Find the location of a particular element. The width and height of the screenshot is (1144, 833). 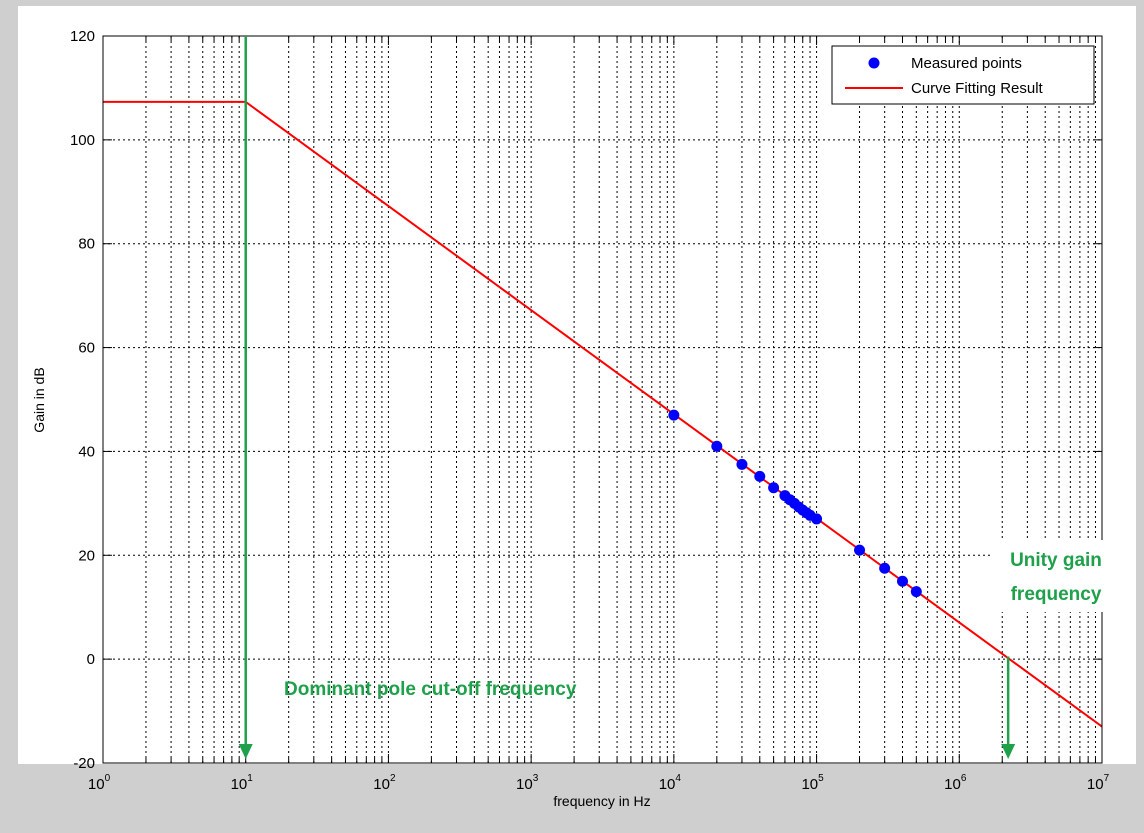

x-tick-label-exponent: 7 is located at coordinates (1107, 778).